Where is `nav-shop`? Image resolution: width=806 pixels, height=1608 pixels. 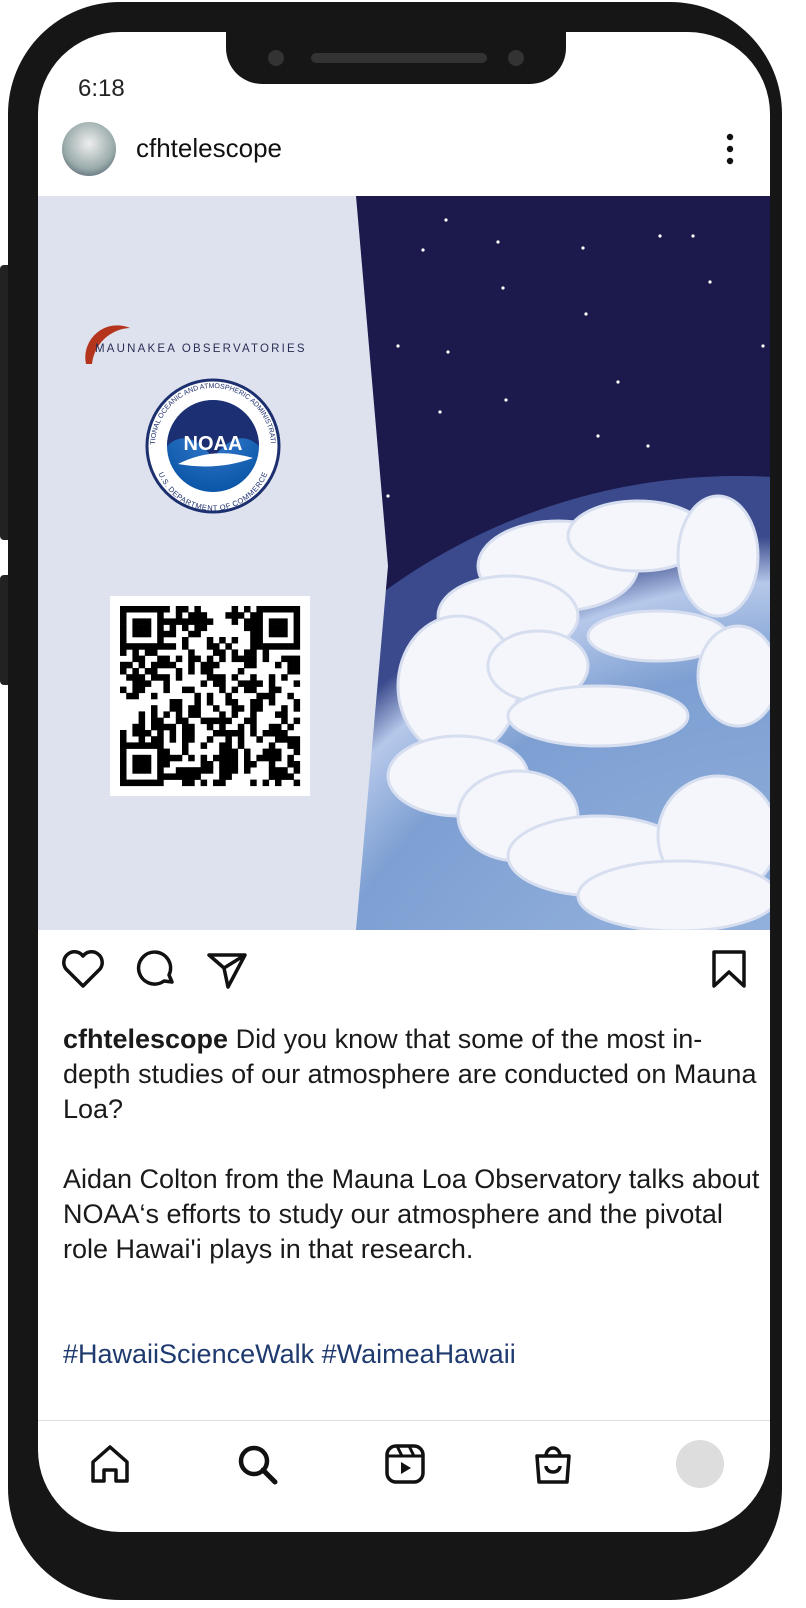 nav-shop is located at coordinates (553, 1464).